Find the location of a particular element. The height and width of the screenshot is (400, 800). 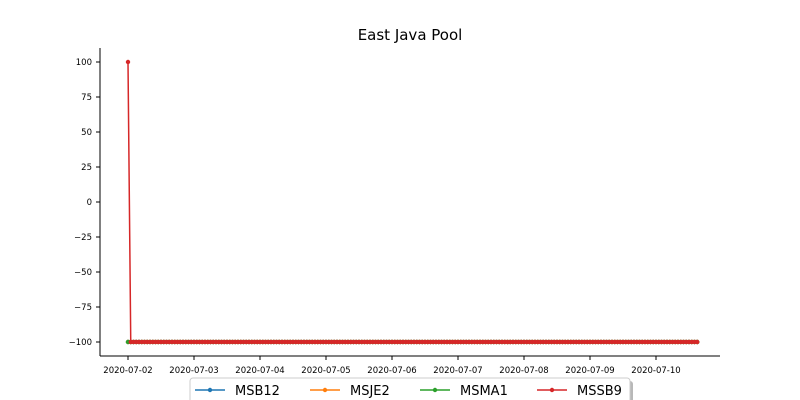

y-tick-label: 0 is located at coordinates (89, 203).